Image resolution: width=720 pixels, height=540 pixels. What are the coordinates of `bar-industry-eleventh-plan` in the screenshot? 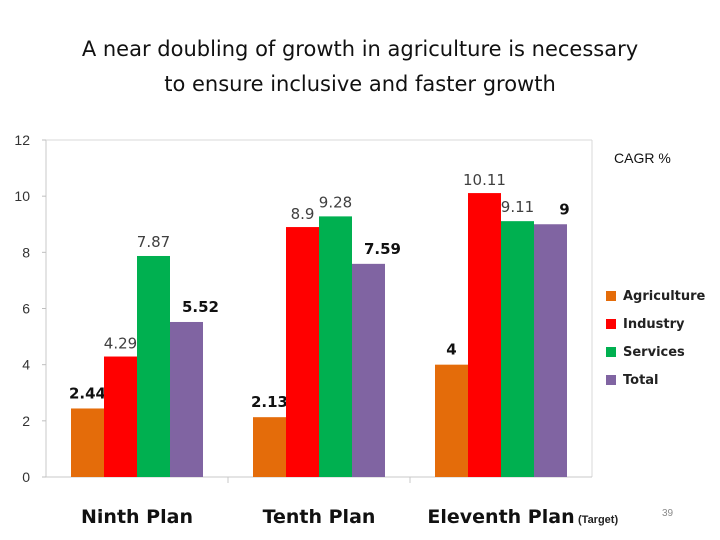 It's located at (484, 335).